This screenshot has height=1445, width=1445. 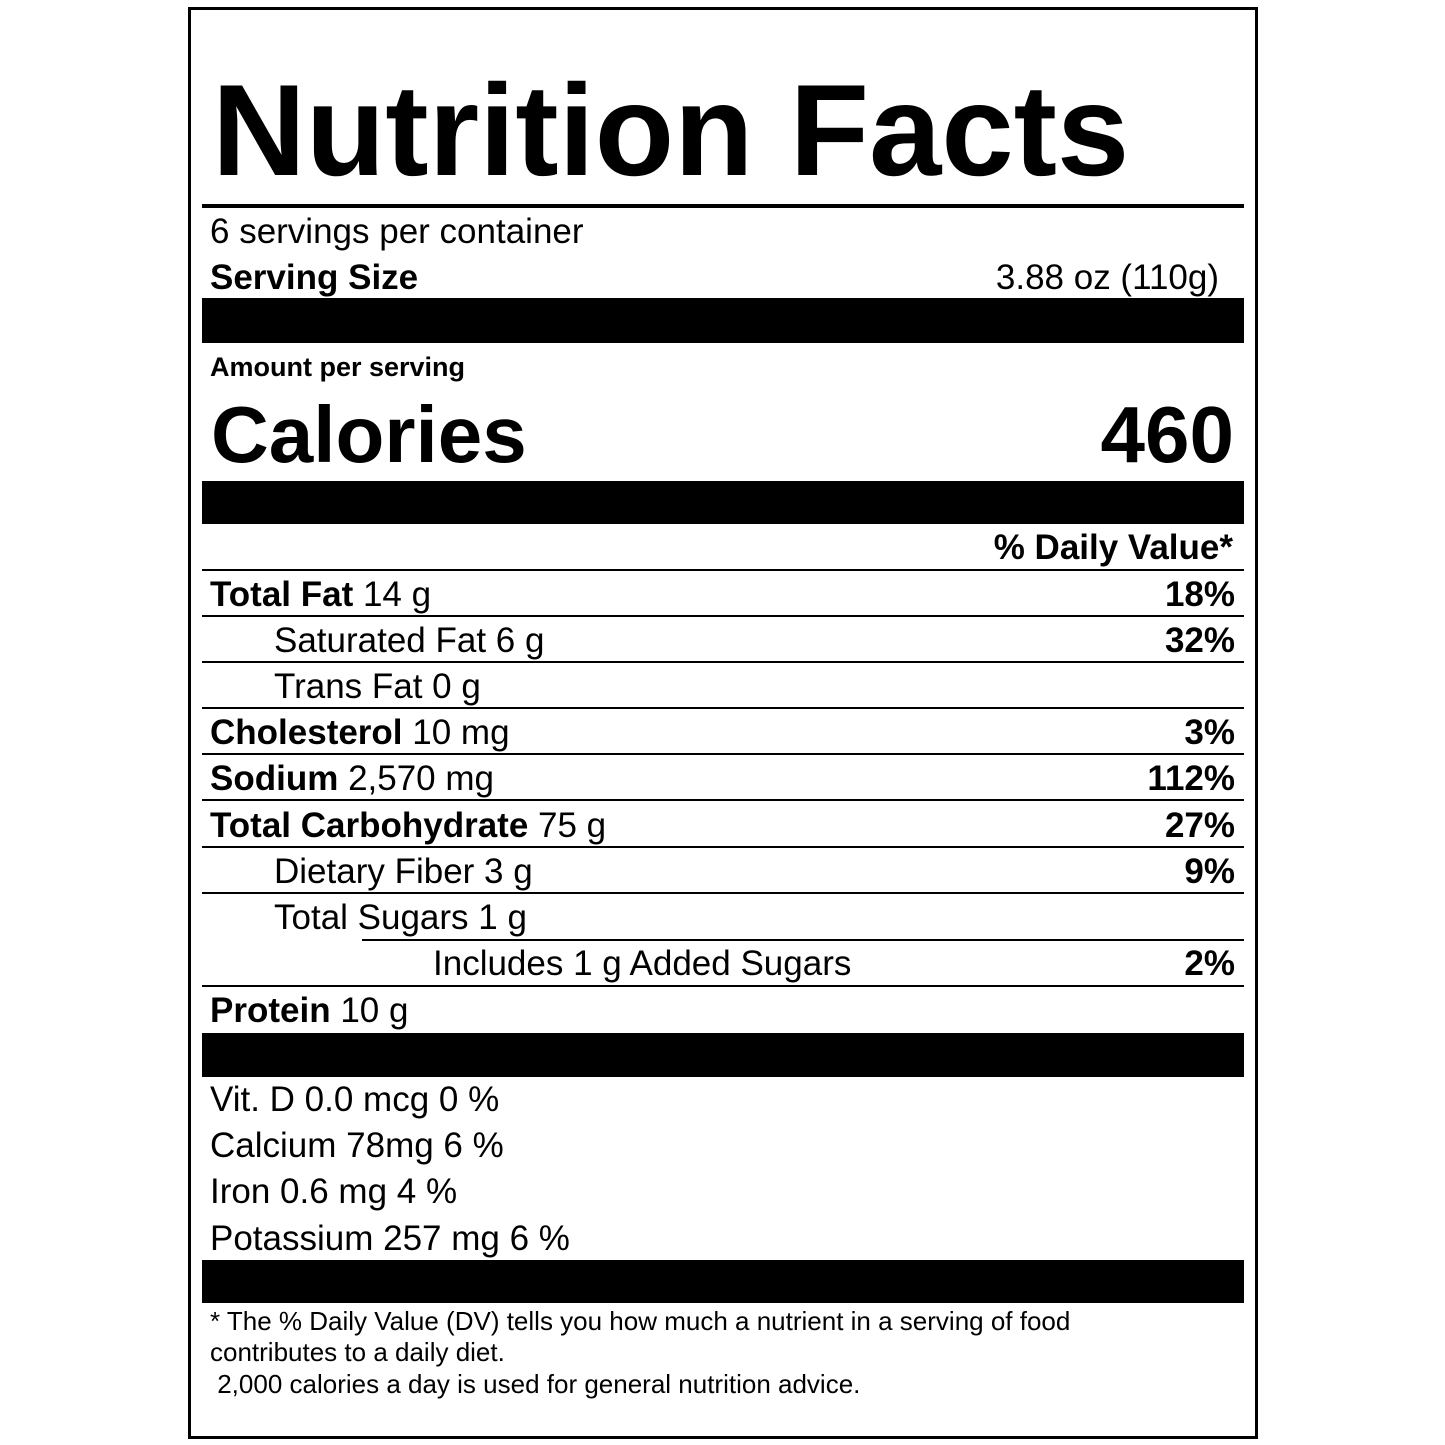 I want to click on daily-value-header: % Daily Value*, so click(x=1113, y=547).